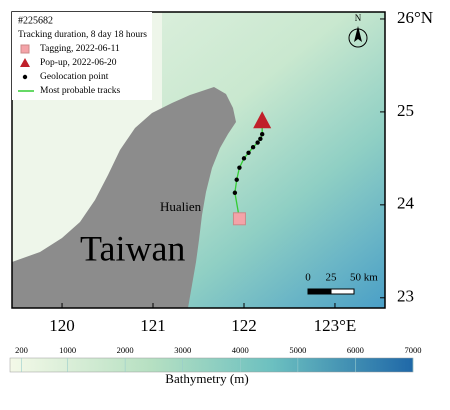 Image resolution: width=450 pixels, height=410 pixels. I want to click on popup-marker, so click(262, 120).